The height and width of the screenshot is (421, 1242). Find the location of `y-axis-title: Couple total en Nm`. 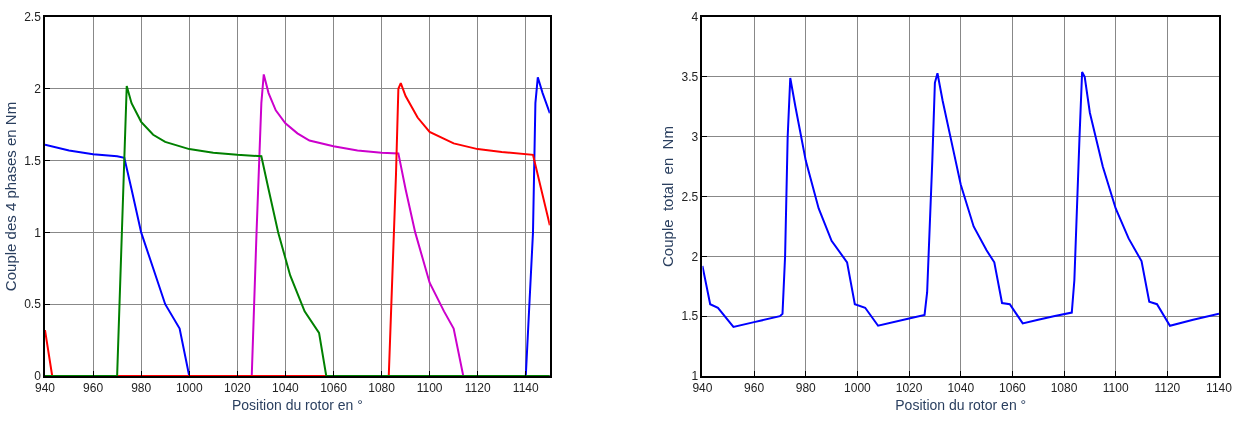

y-axis-title: Couple total en Nm is located at coordinates (668, 196).